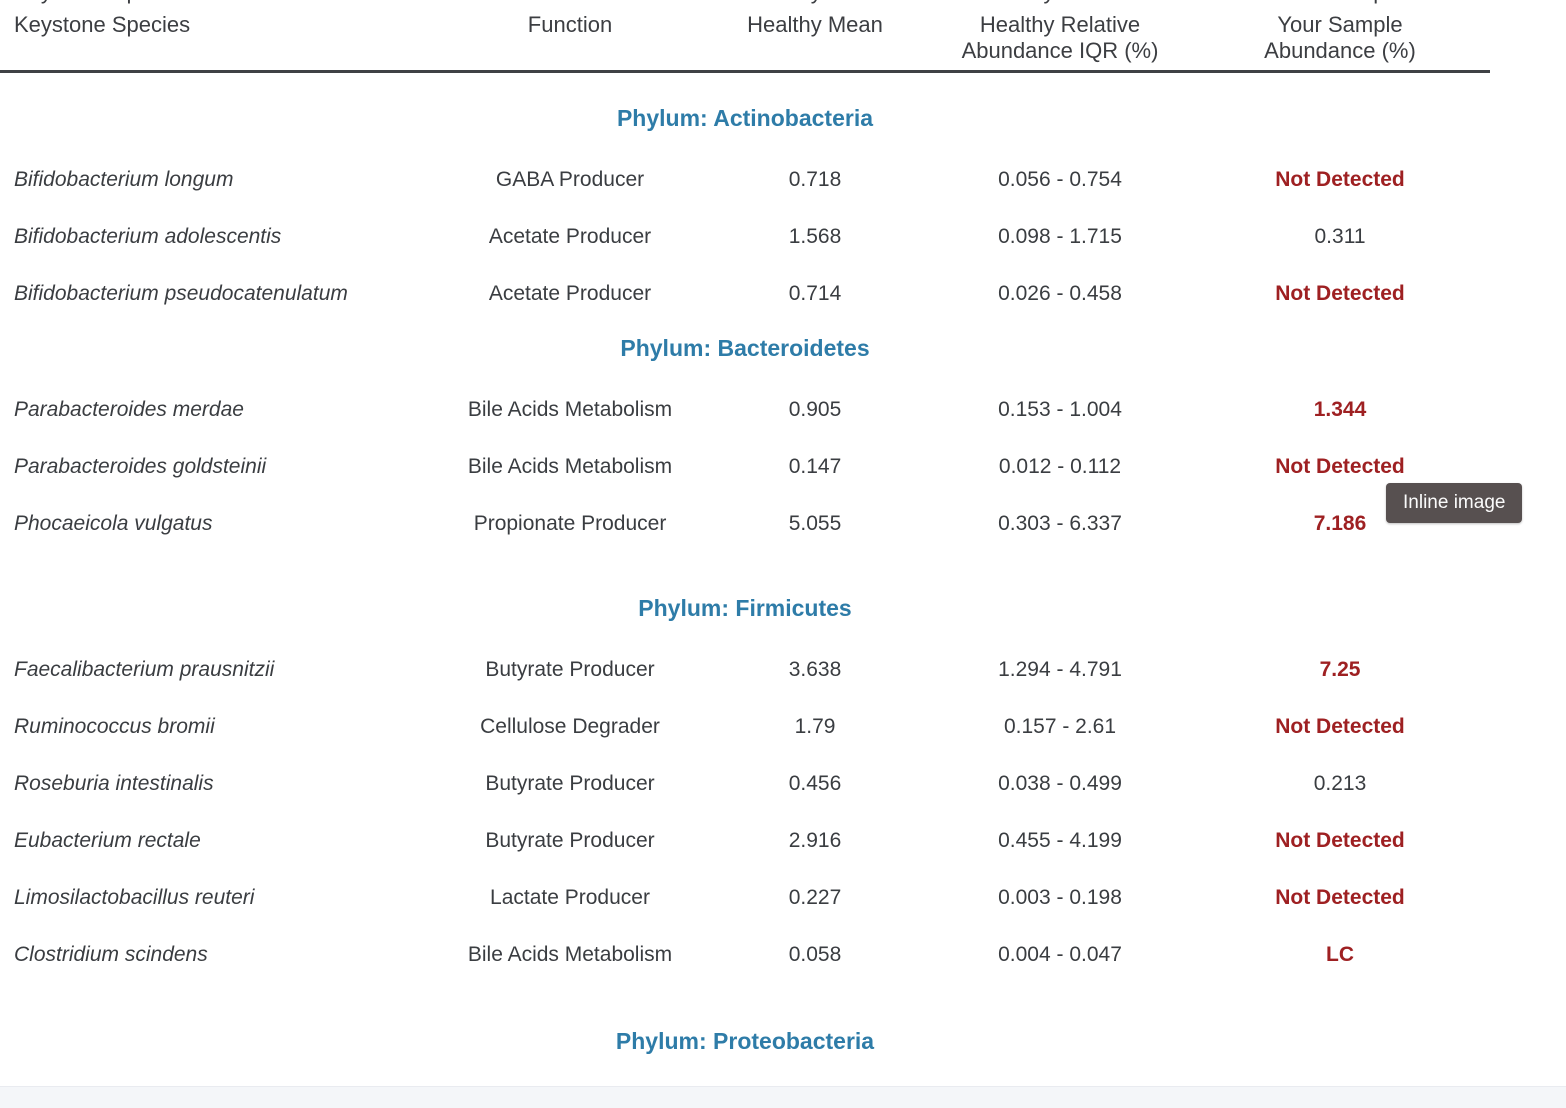 The height and width of the screenshot is (1108, 1566). Describe the element at coordinates (124, 179) in the screenshot. I see `species-name: Bifidobacterium longum` at that location.